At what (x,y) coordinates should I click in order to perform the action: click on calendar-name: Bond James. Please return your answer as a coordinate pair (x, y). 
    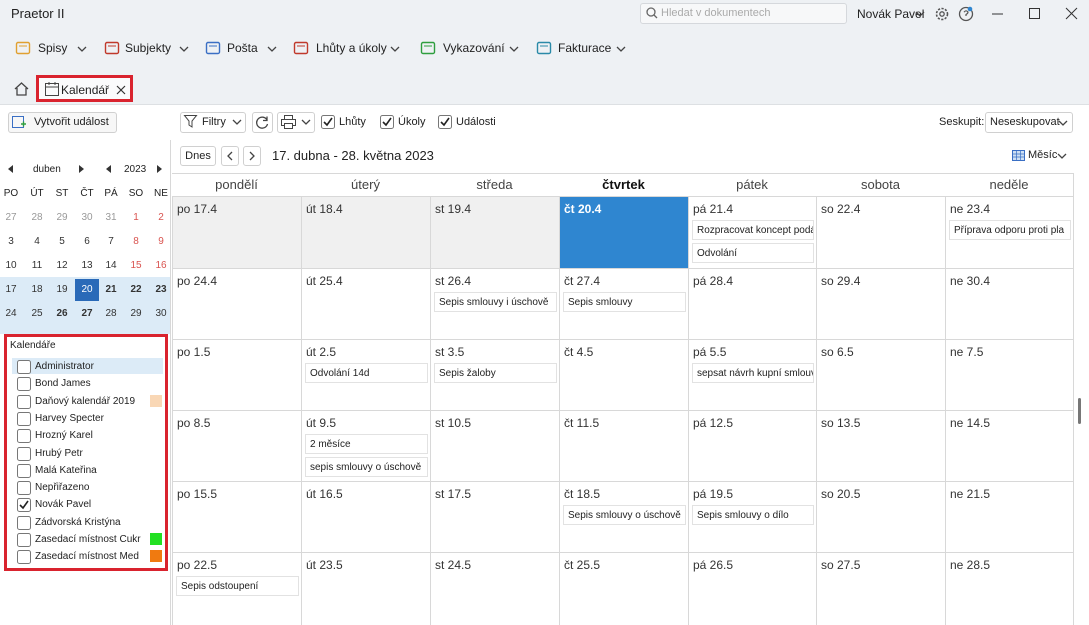
    Looking at the image, I should click on (63, 383).